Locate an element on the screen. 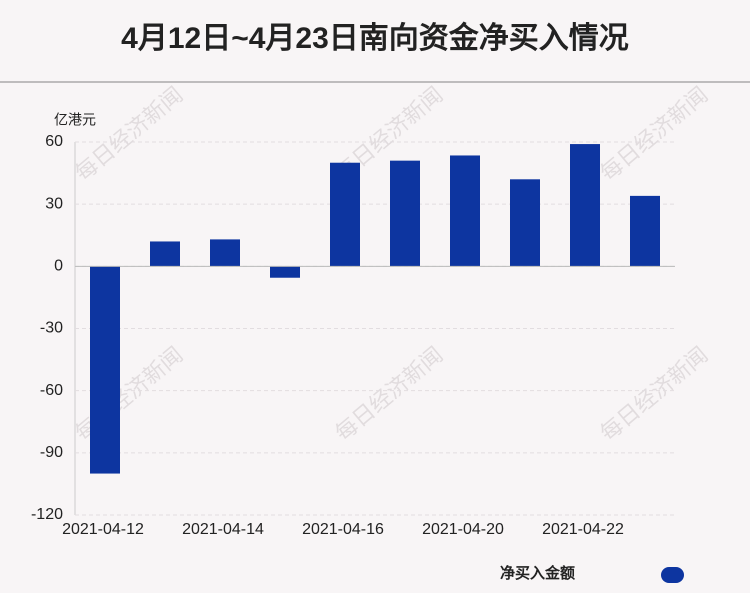  y-tick-label: -90 is located at coordinates (51, 452).